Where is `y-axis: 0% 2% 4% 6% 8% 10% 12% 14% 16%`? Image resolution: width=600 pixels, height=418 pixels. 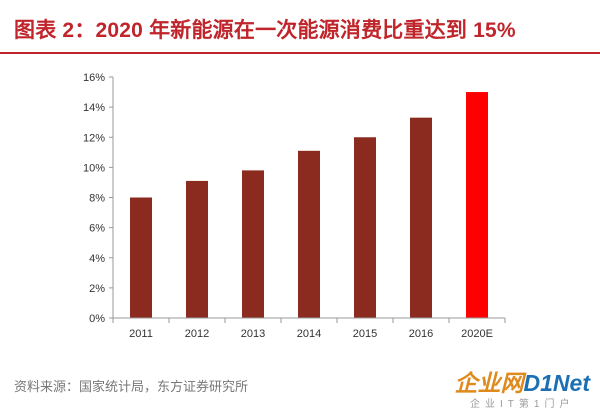
y-axis: 0% 2% 4% 6% 8% 10% 12% 14% 16% is located at coordinates (98, 198).